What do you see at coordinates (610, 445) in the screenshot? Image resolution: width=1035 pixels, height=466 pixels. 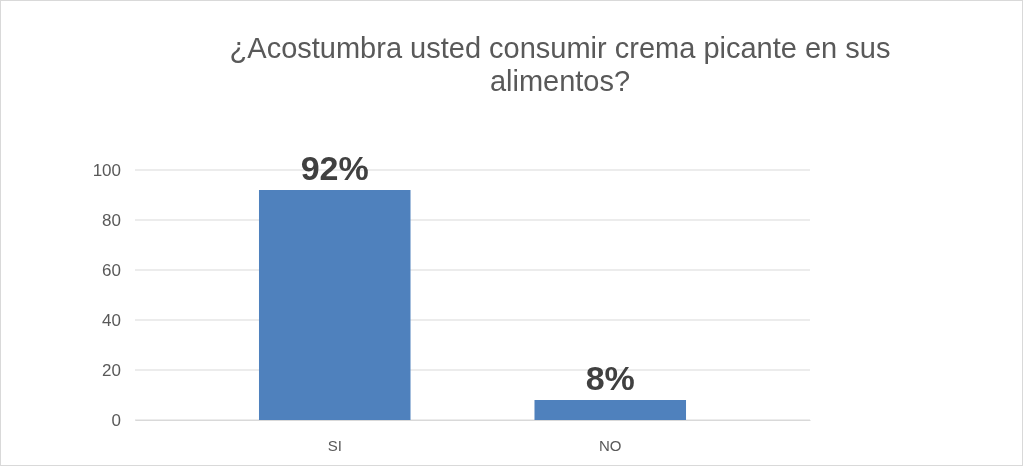 I see `x-tick-label: NO` at bounding box center [610, 445].